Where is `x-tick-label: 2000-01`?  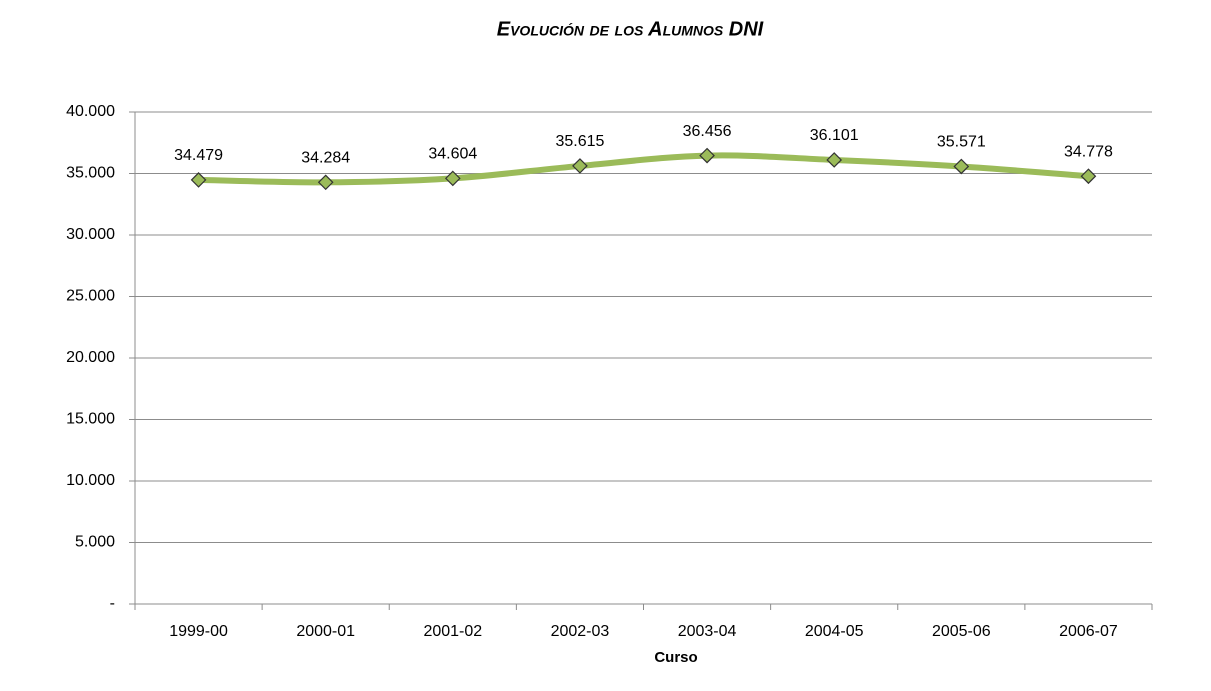 x-tick-label: 2000-01 is located at coordinates (325, 631).